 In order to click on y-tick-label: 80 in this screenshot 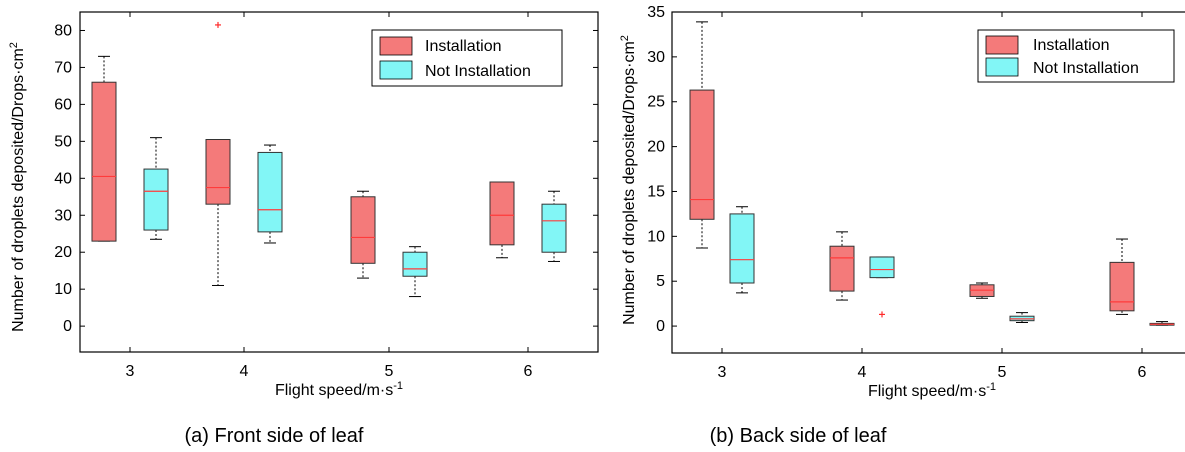, I will do `click(63, 30)`.